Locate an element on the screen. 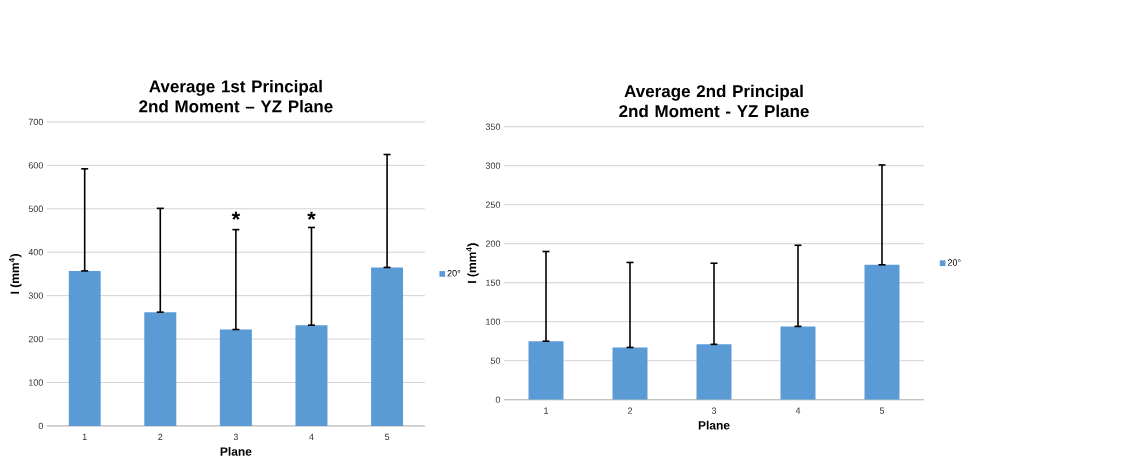  y-tick-label: 150 is located at coordinates (493, 282).